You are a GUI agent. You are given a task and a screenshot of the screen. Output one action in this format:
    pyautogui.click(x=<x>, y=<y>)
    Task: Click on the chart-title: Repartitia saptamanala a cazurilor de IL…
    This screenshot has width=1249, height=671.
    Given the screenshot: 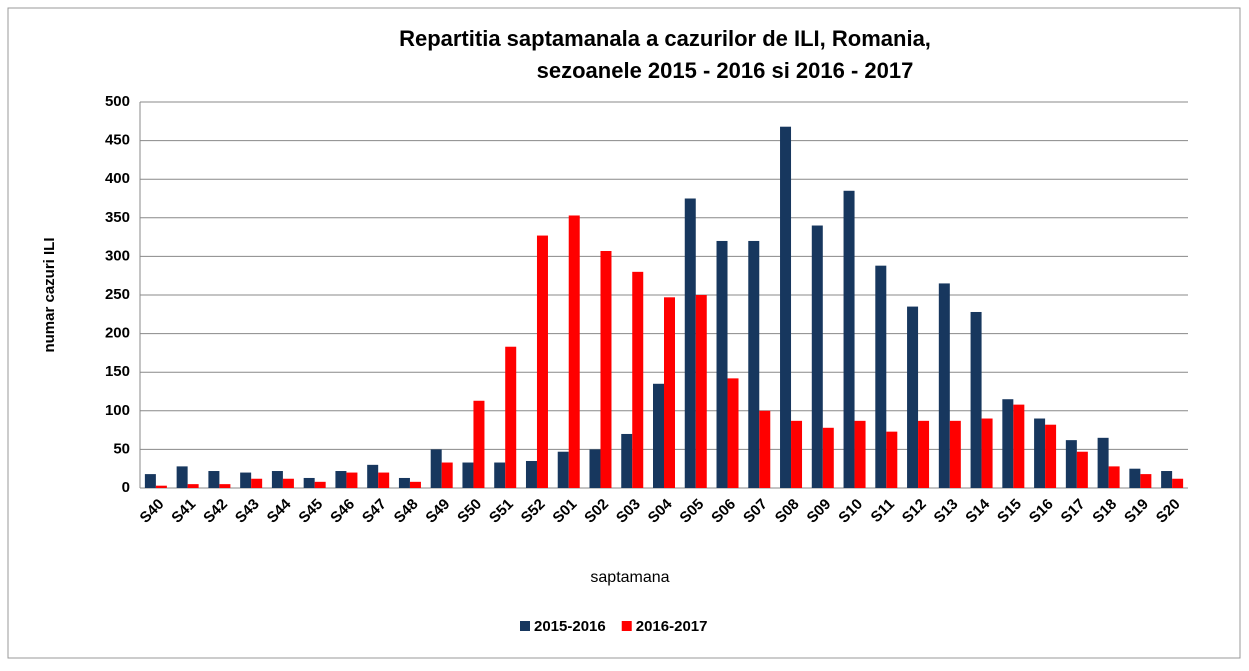 What is the action you would take?
    pyautogui.click(x=665, y=38)
    